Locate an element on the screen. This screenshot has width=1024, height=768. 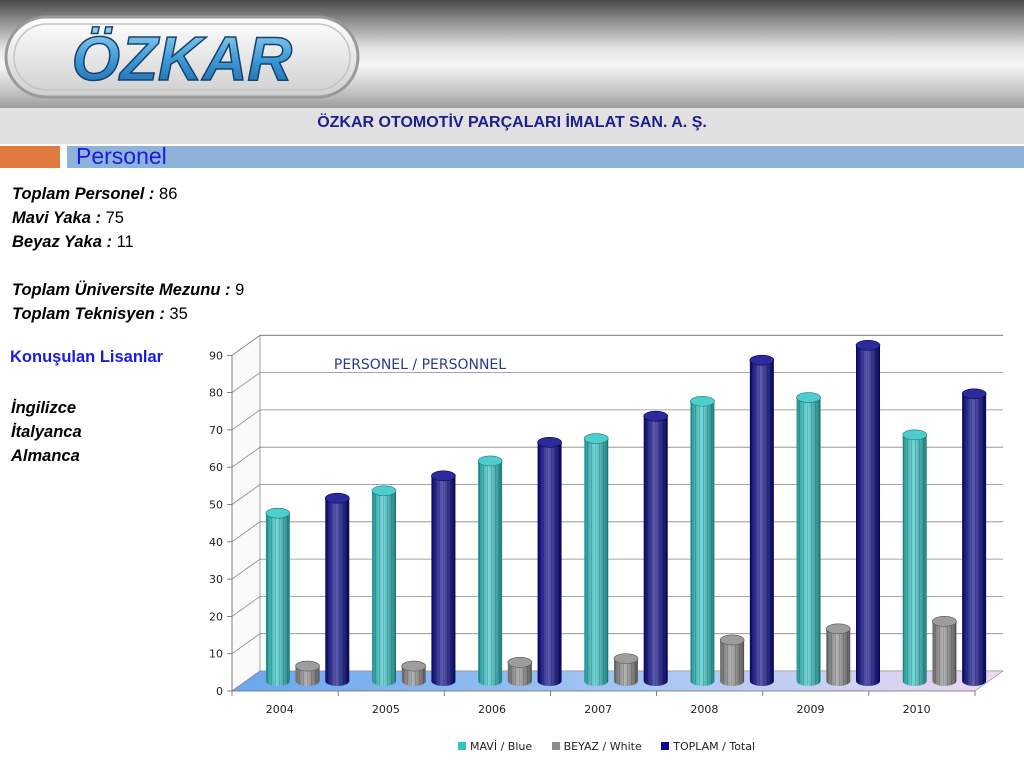
stat-label: Toplam Teknisyen : is located at coordinates (91, 314).